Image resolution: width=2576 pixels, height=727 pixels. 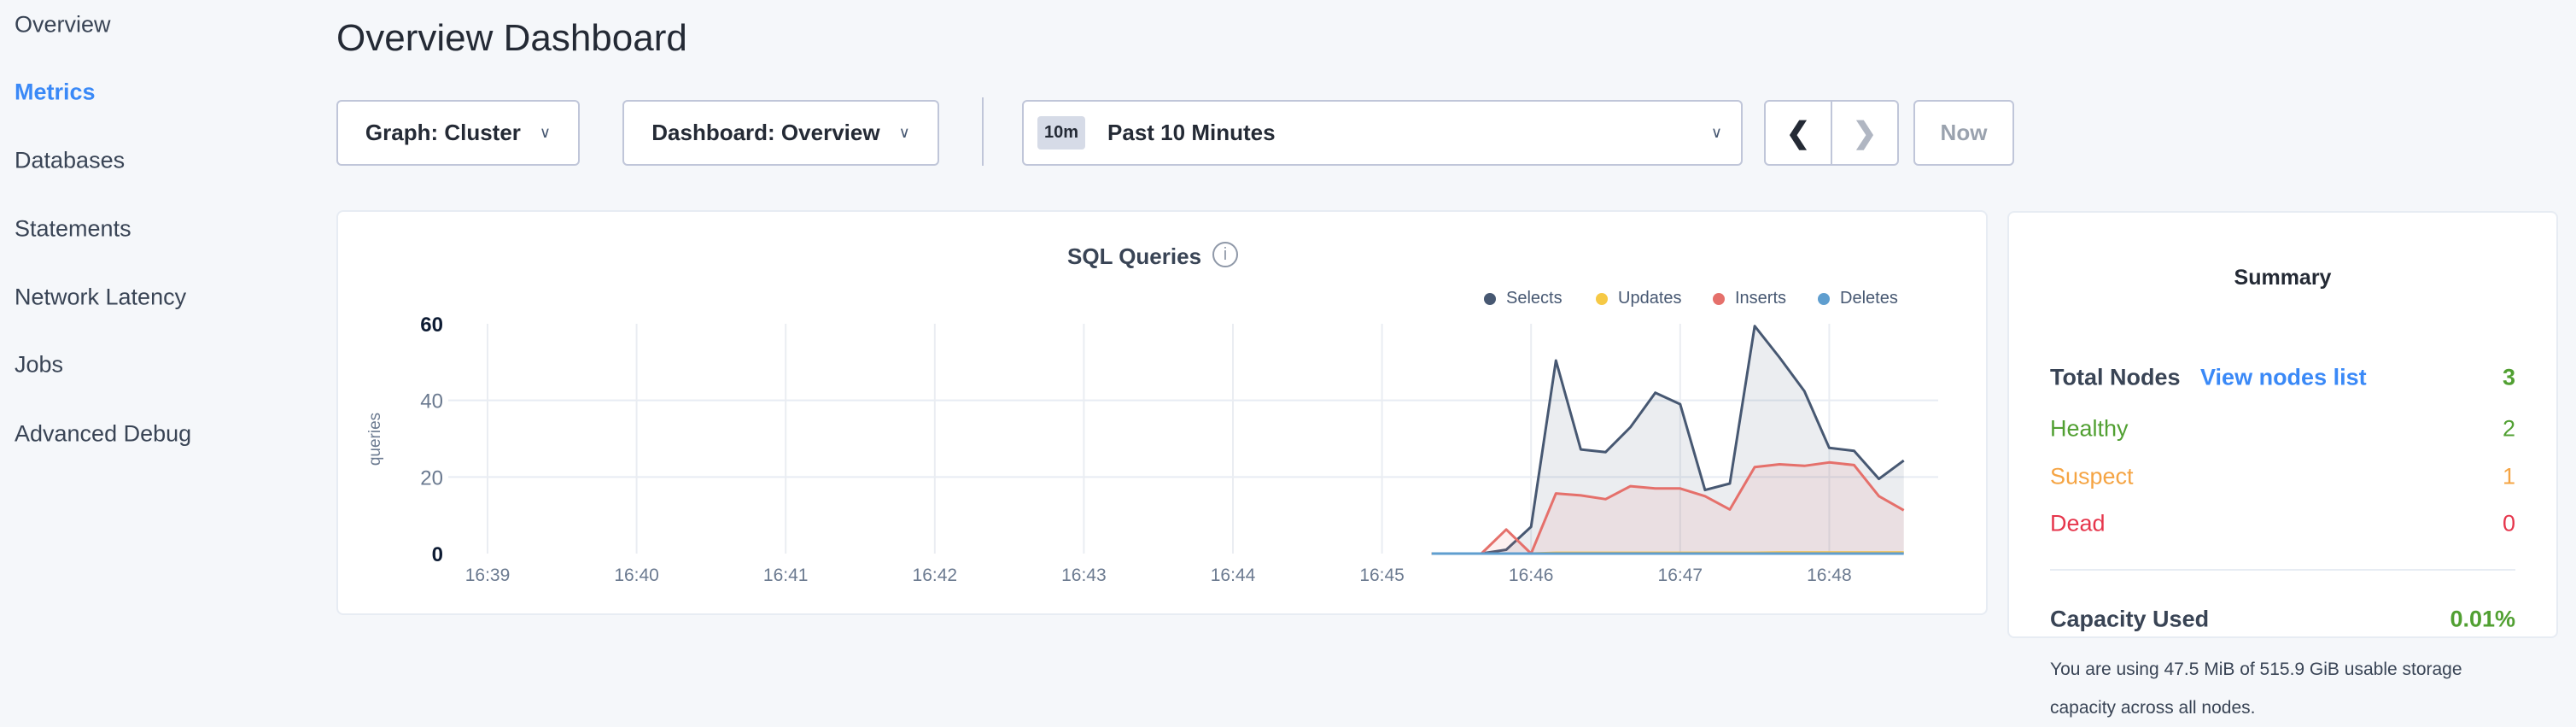 What do you see at coordinates (2115, 377) in the screenshot?
I see `total-nodes-label: Total Nodes` at bounding box center [2115, 377].